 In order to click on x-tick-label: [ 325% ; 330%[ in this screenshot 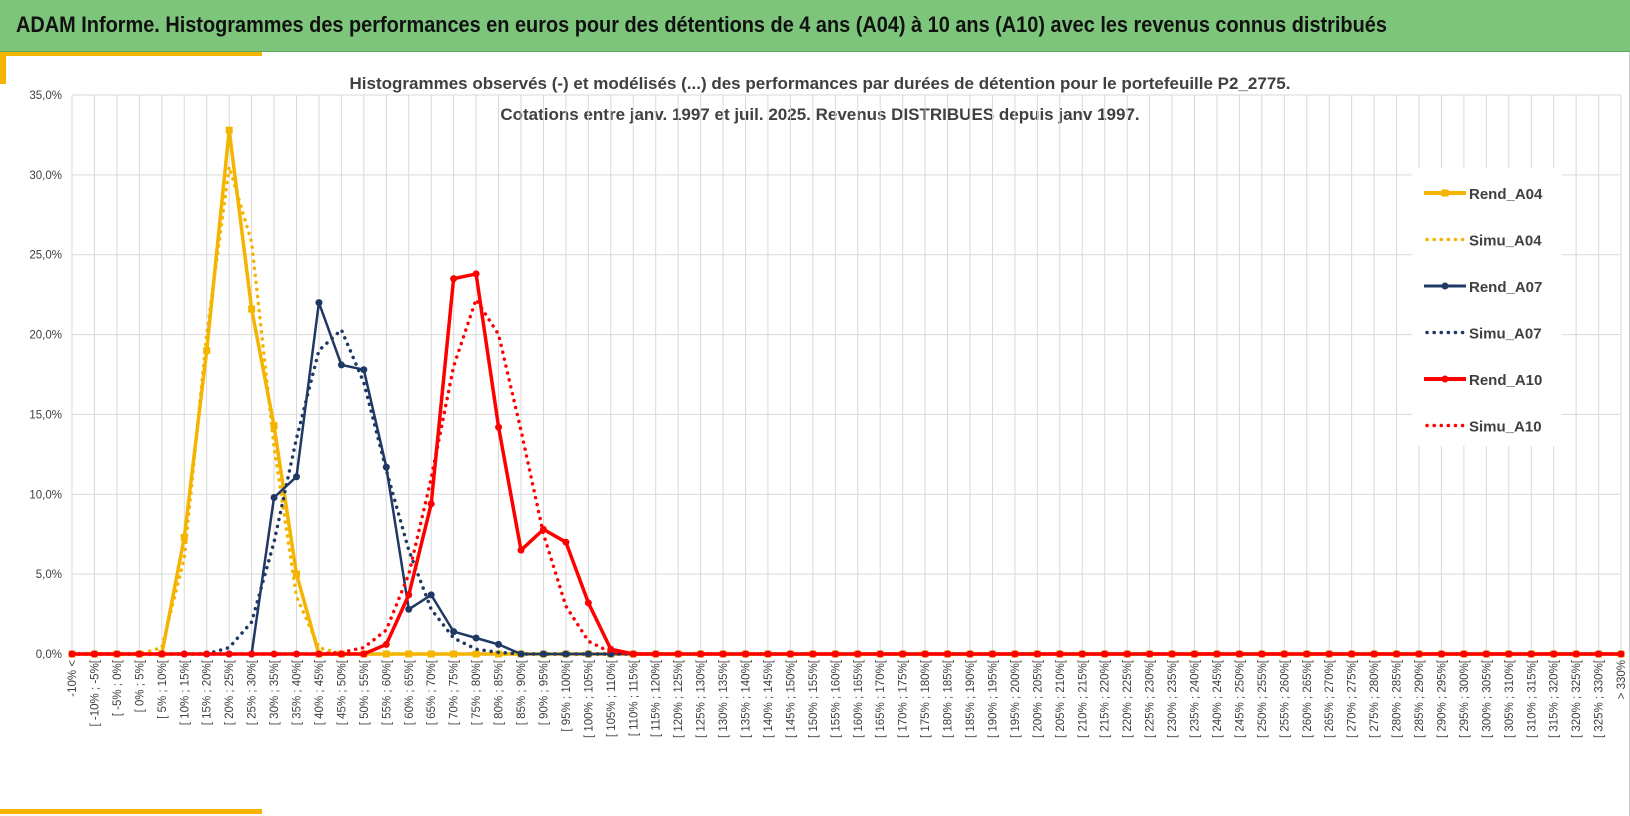, I will do `click(1600, 698)`.